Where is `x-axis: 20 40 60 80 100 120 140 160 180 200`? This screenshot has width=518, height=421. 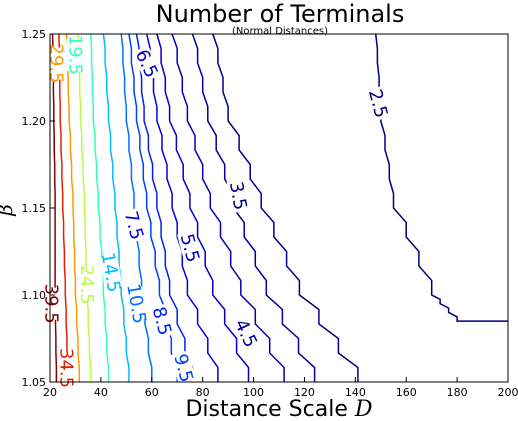 x-axis: 20 40 60 80 100 120 140 160 180 200 is located at coordinates (280, 388).